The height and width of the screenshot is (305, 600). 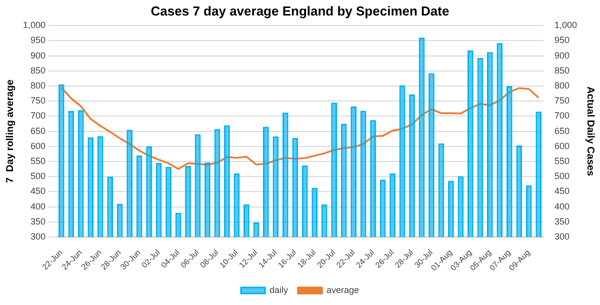 What do you see at coordinates (562, 131) in the screenshot?
I see `y2-tick-label: 650` at bounding box center [562, 131].